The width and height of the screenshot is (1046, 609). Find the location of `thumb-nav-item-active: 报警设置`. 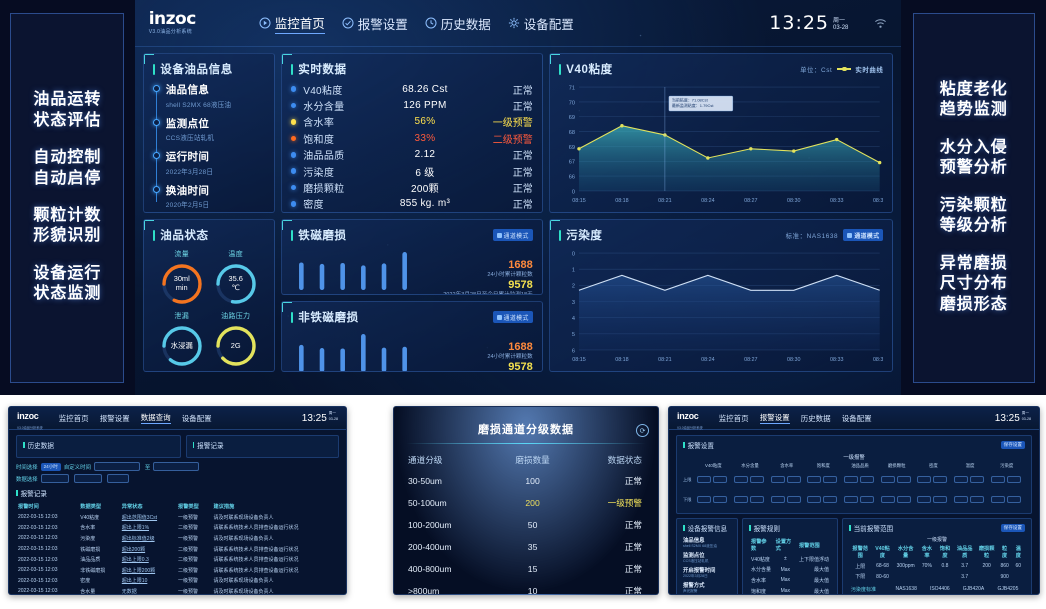

thumb-nav-item-active: 报警设置 is located at coordinates (774, 418).